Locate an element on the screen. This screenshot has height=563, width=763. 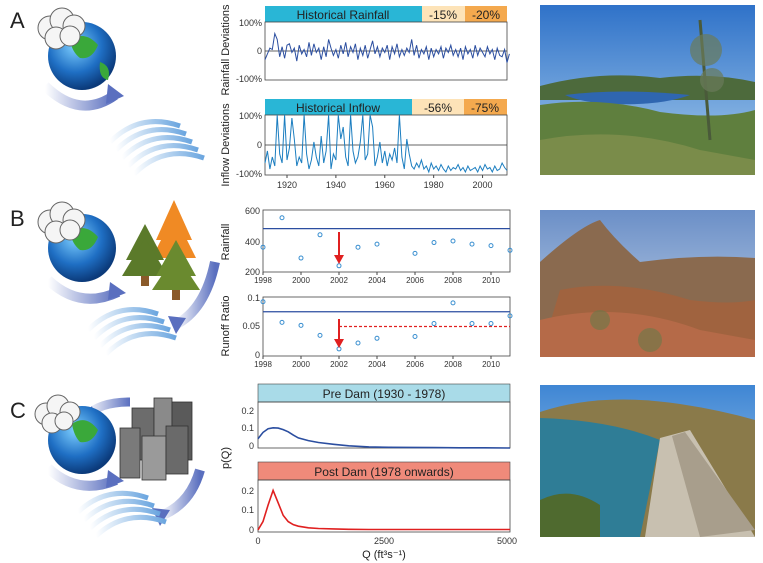
chart-pre-dam-distribution: Pre Dam (1930 - 1978) 0.2 0.1 0 is located at coordinates (376, 417).